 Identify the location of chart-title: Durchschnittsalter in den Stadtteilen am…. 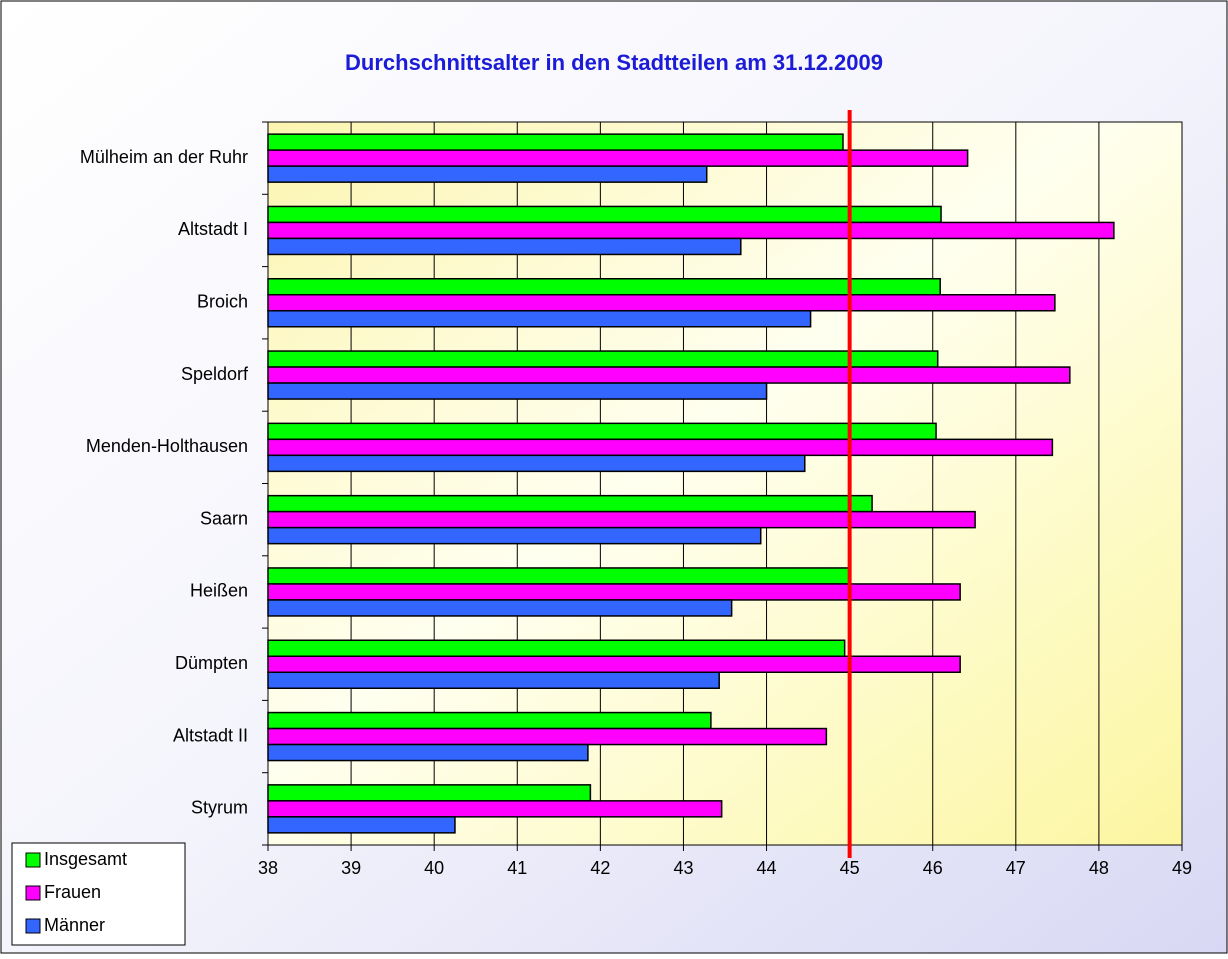
(614, 62).